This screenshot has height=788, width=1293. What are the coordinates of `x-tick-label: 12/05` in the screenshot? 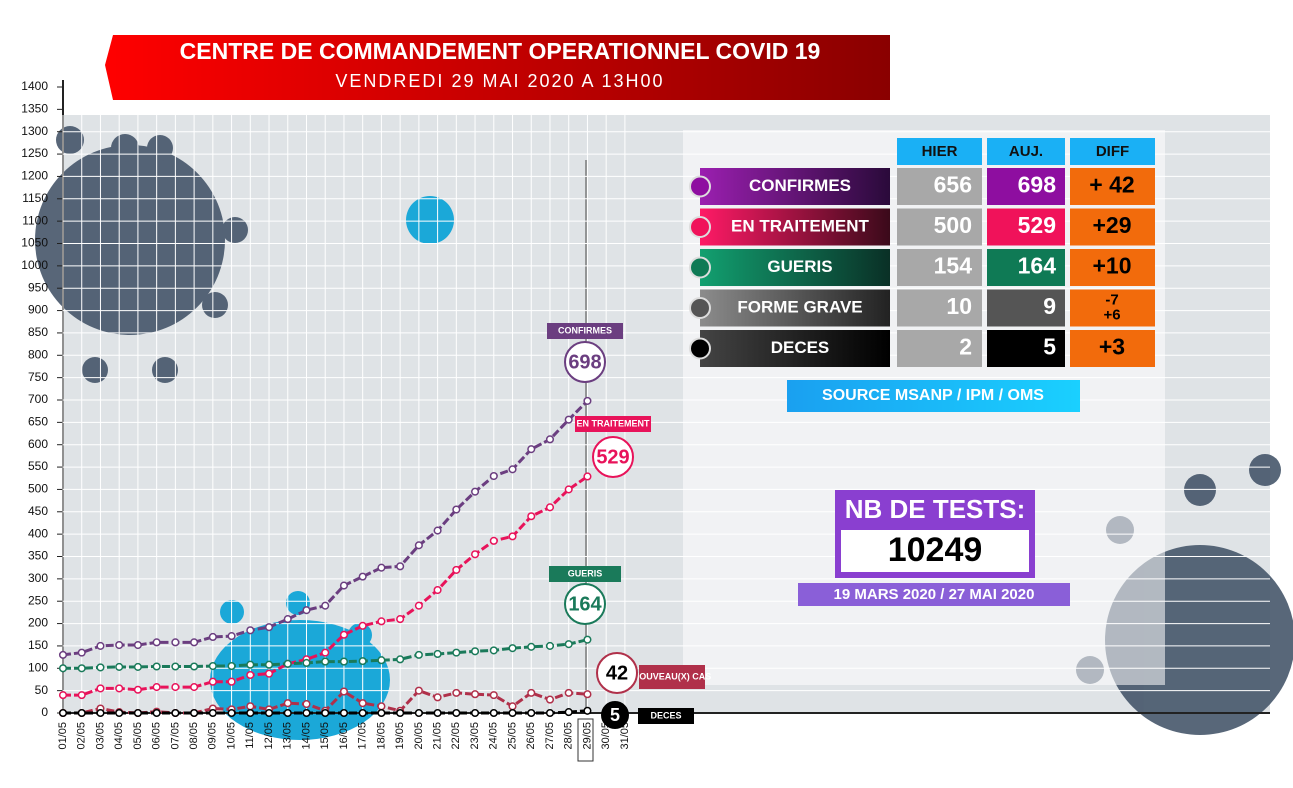 It's located at (269, 736).